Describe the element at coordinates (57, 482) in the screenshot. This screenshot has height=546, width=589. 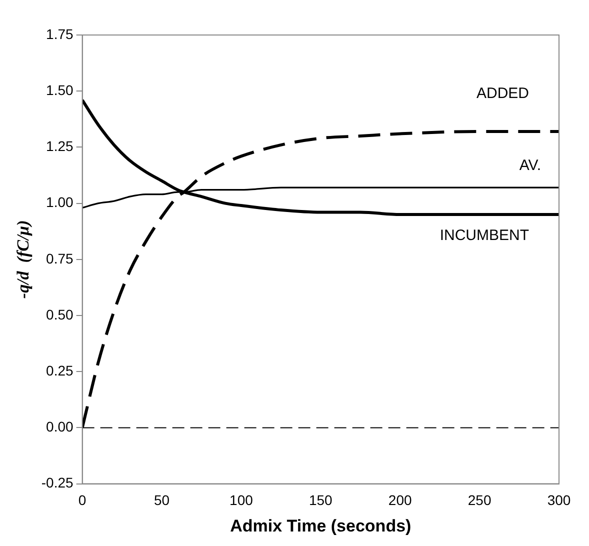
I see `y-tick-label: -0.25` at that location.